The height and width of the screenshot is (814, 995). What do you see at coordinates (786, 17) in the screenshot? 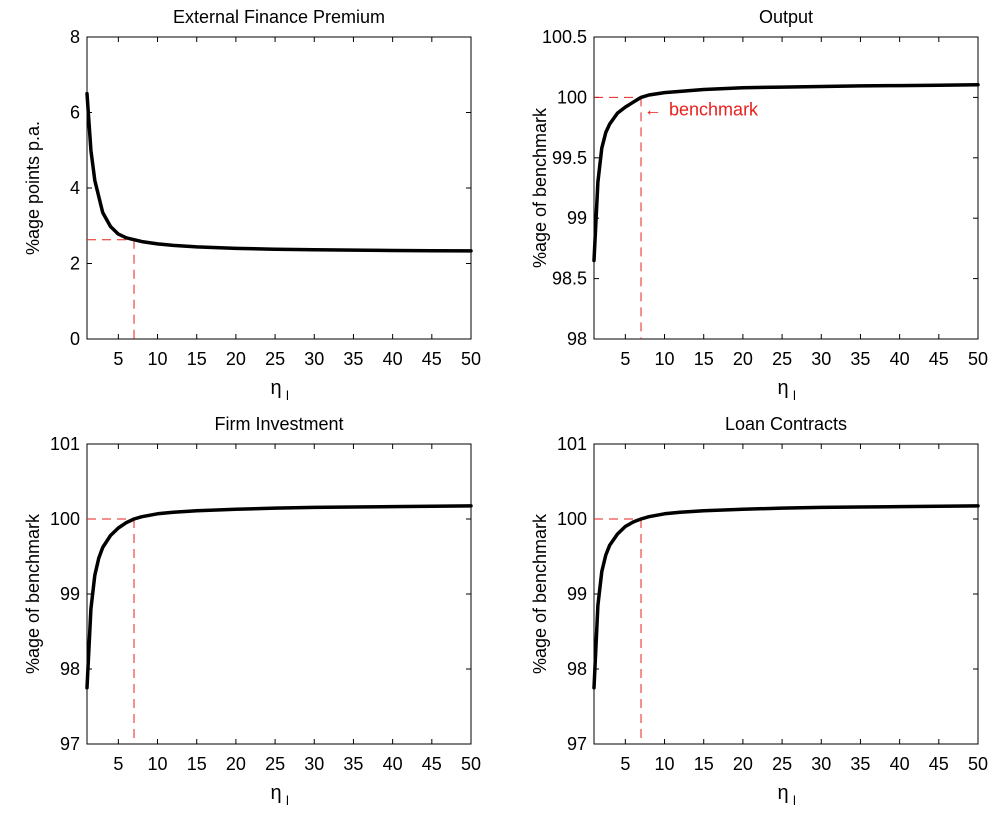
I see `chart-title: Output` at bounding box center [786, 17].